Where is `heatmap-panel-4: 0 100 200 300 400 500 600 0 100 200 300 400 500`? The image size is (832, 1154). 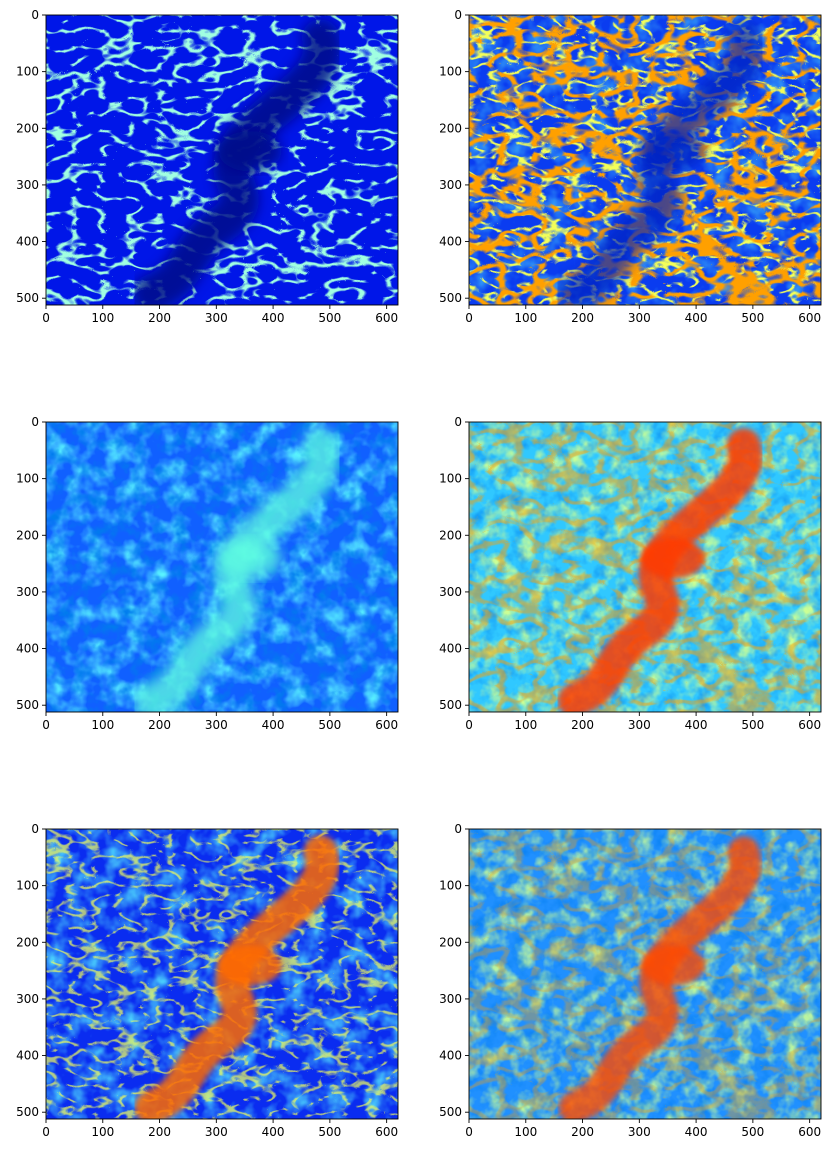 heatmap-panel-4: 0 100 200 300 400 500 600 0 100 200 300 400 500 is located at coordinates (630, 573).